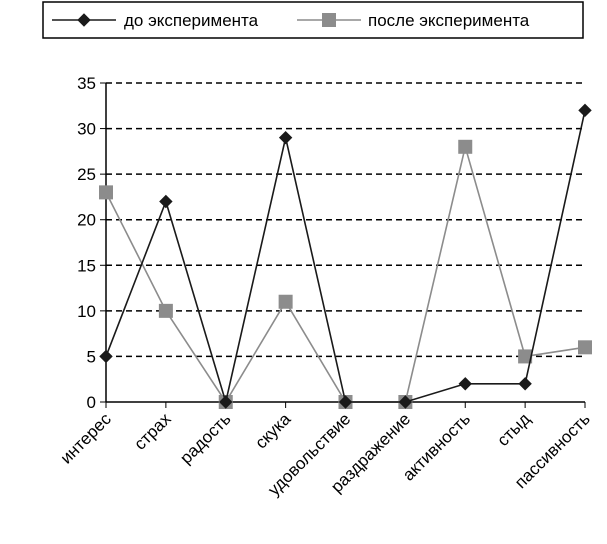 The width and height of the screenshot is (607, 544). I want to click on y-tick-label-20: 20, so click(86, 220).